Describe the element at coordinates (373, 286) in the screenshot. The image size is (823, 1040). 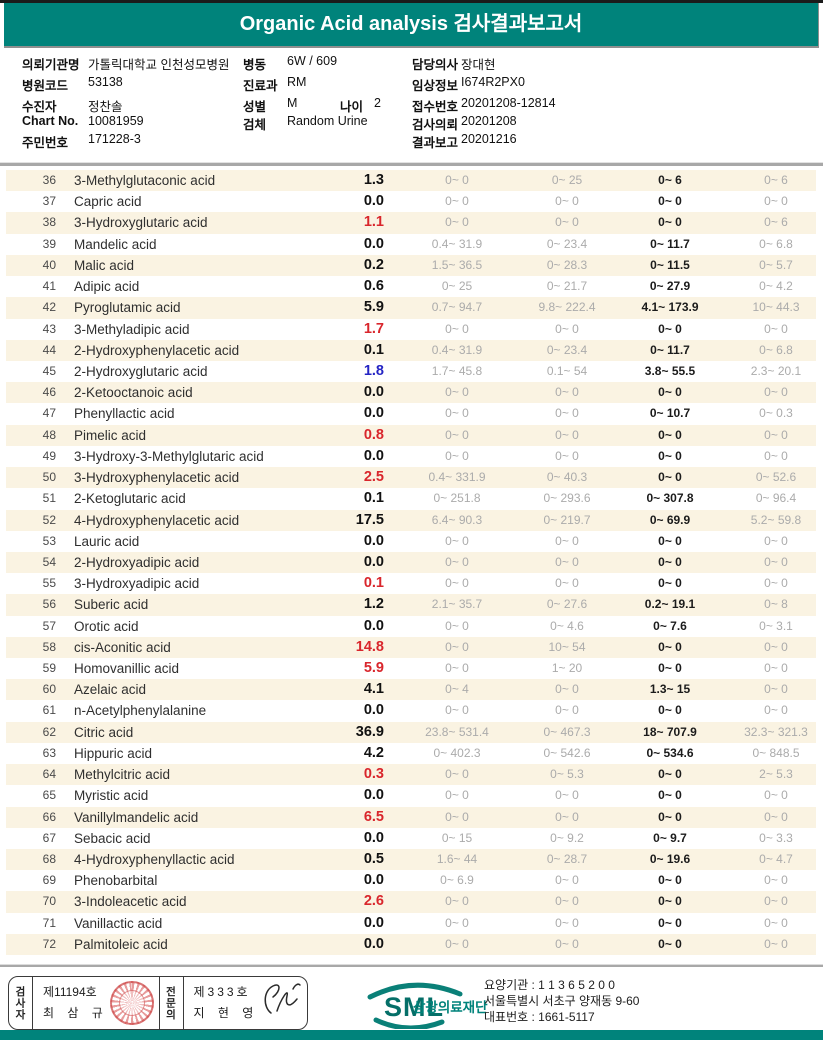
I see `result-value: 0.6` at that location.